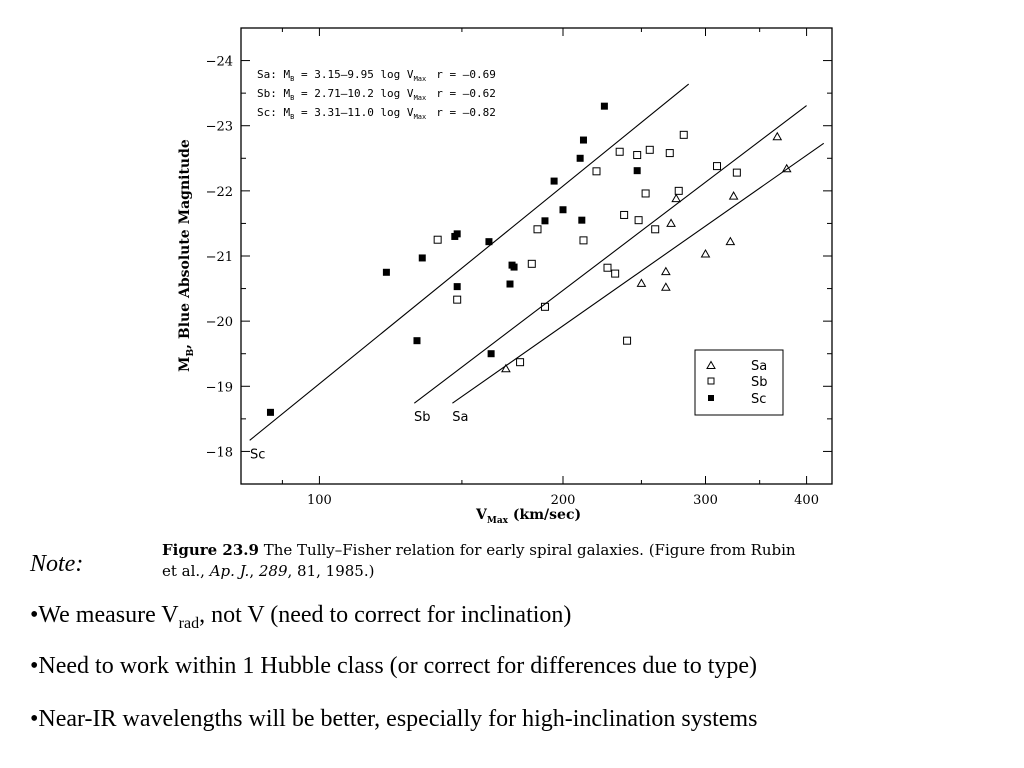  Describe the element at coordinates (759, 382) in the screenshot. I see `legend-sb-label: Sb` at that location.